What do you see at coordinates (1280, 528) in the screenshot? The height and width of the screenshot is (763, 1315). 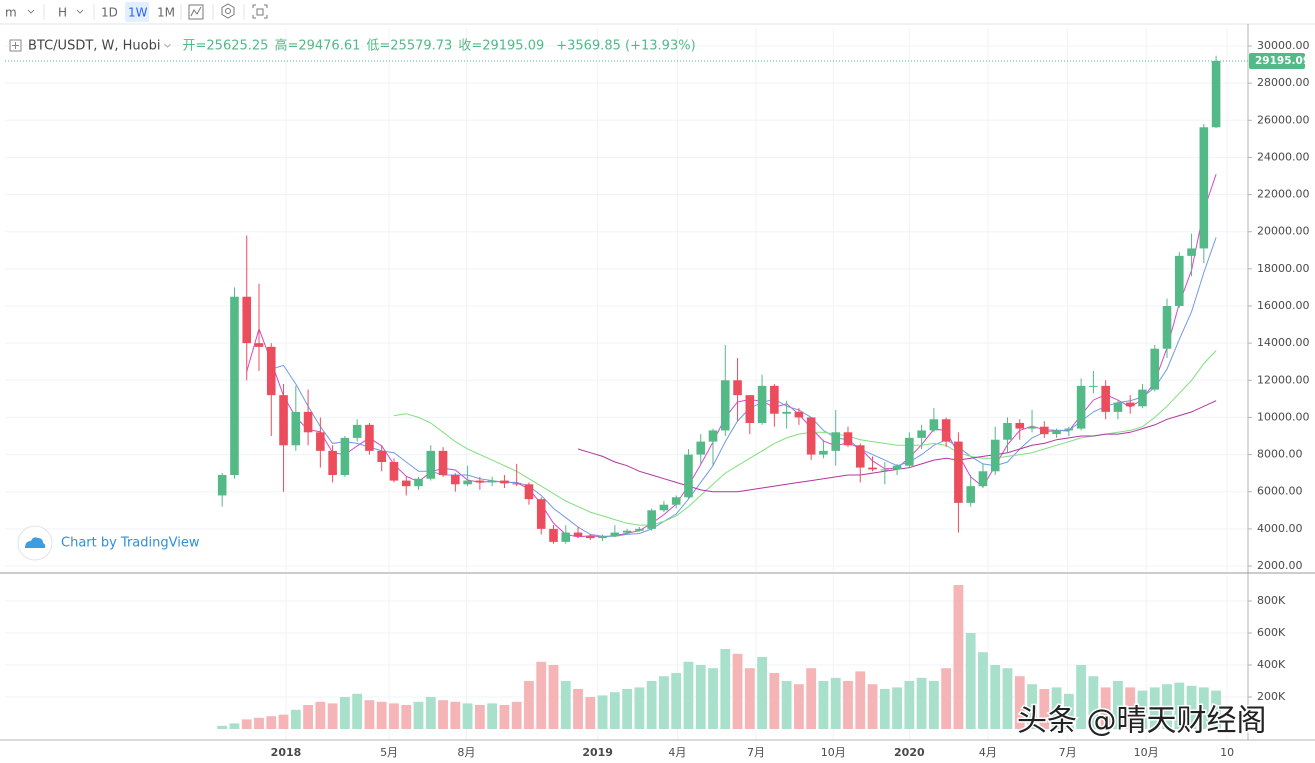 I see `y-tick-label: 4000.00` at bounding box center [1280, 528].